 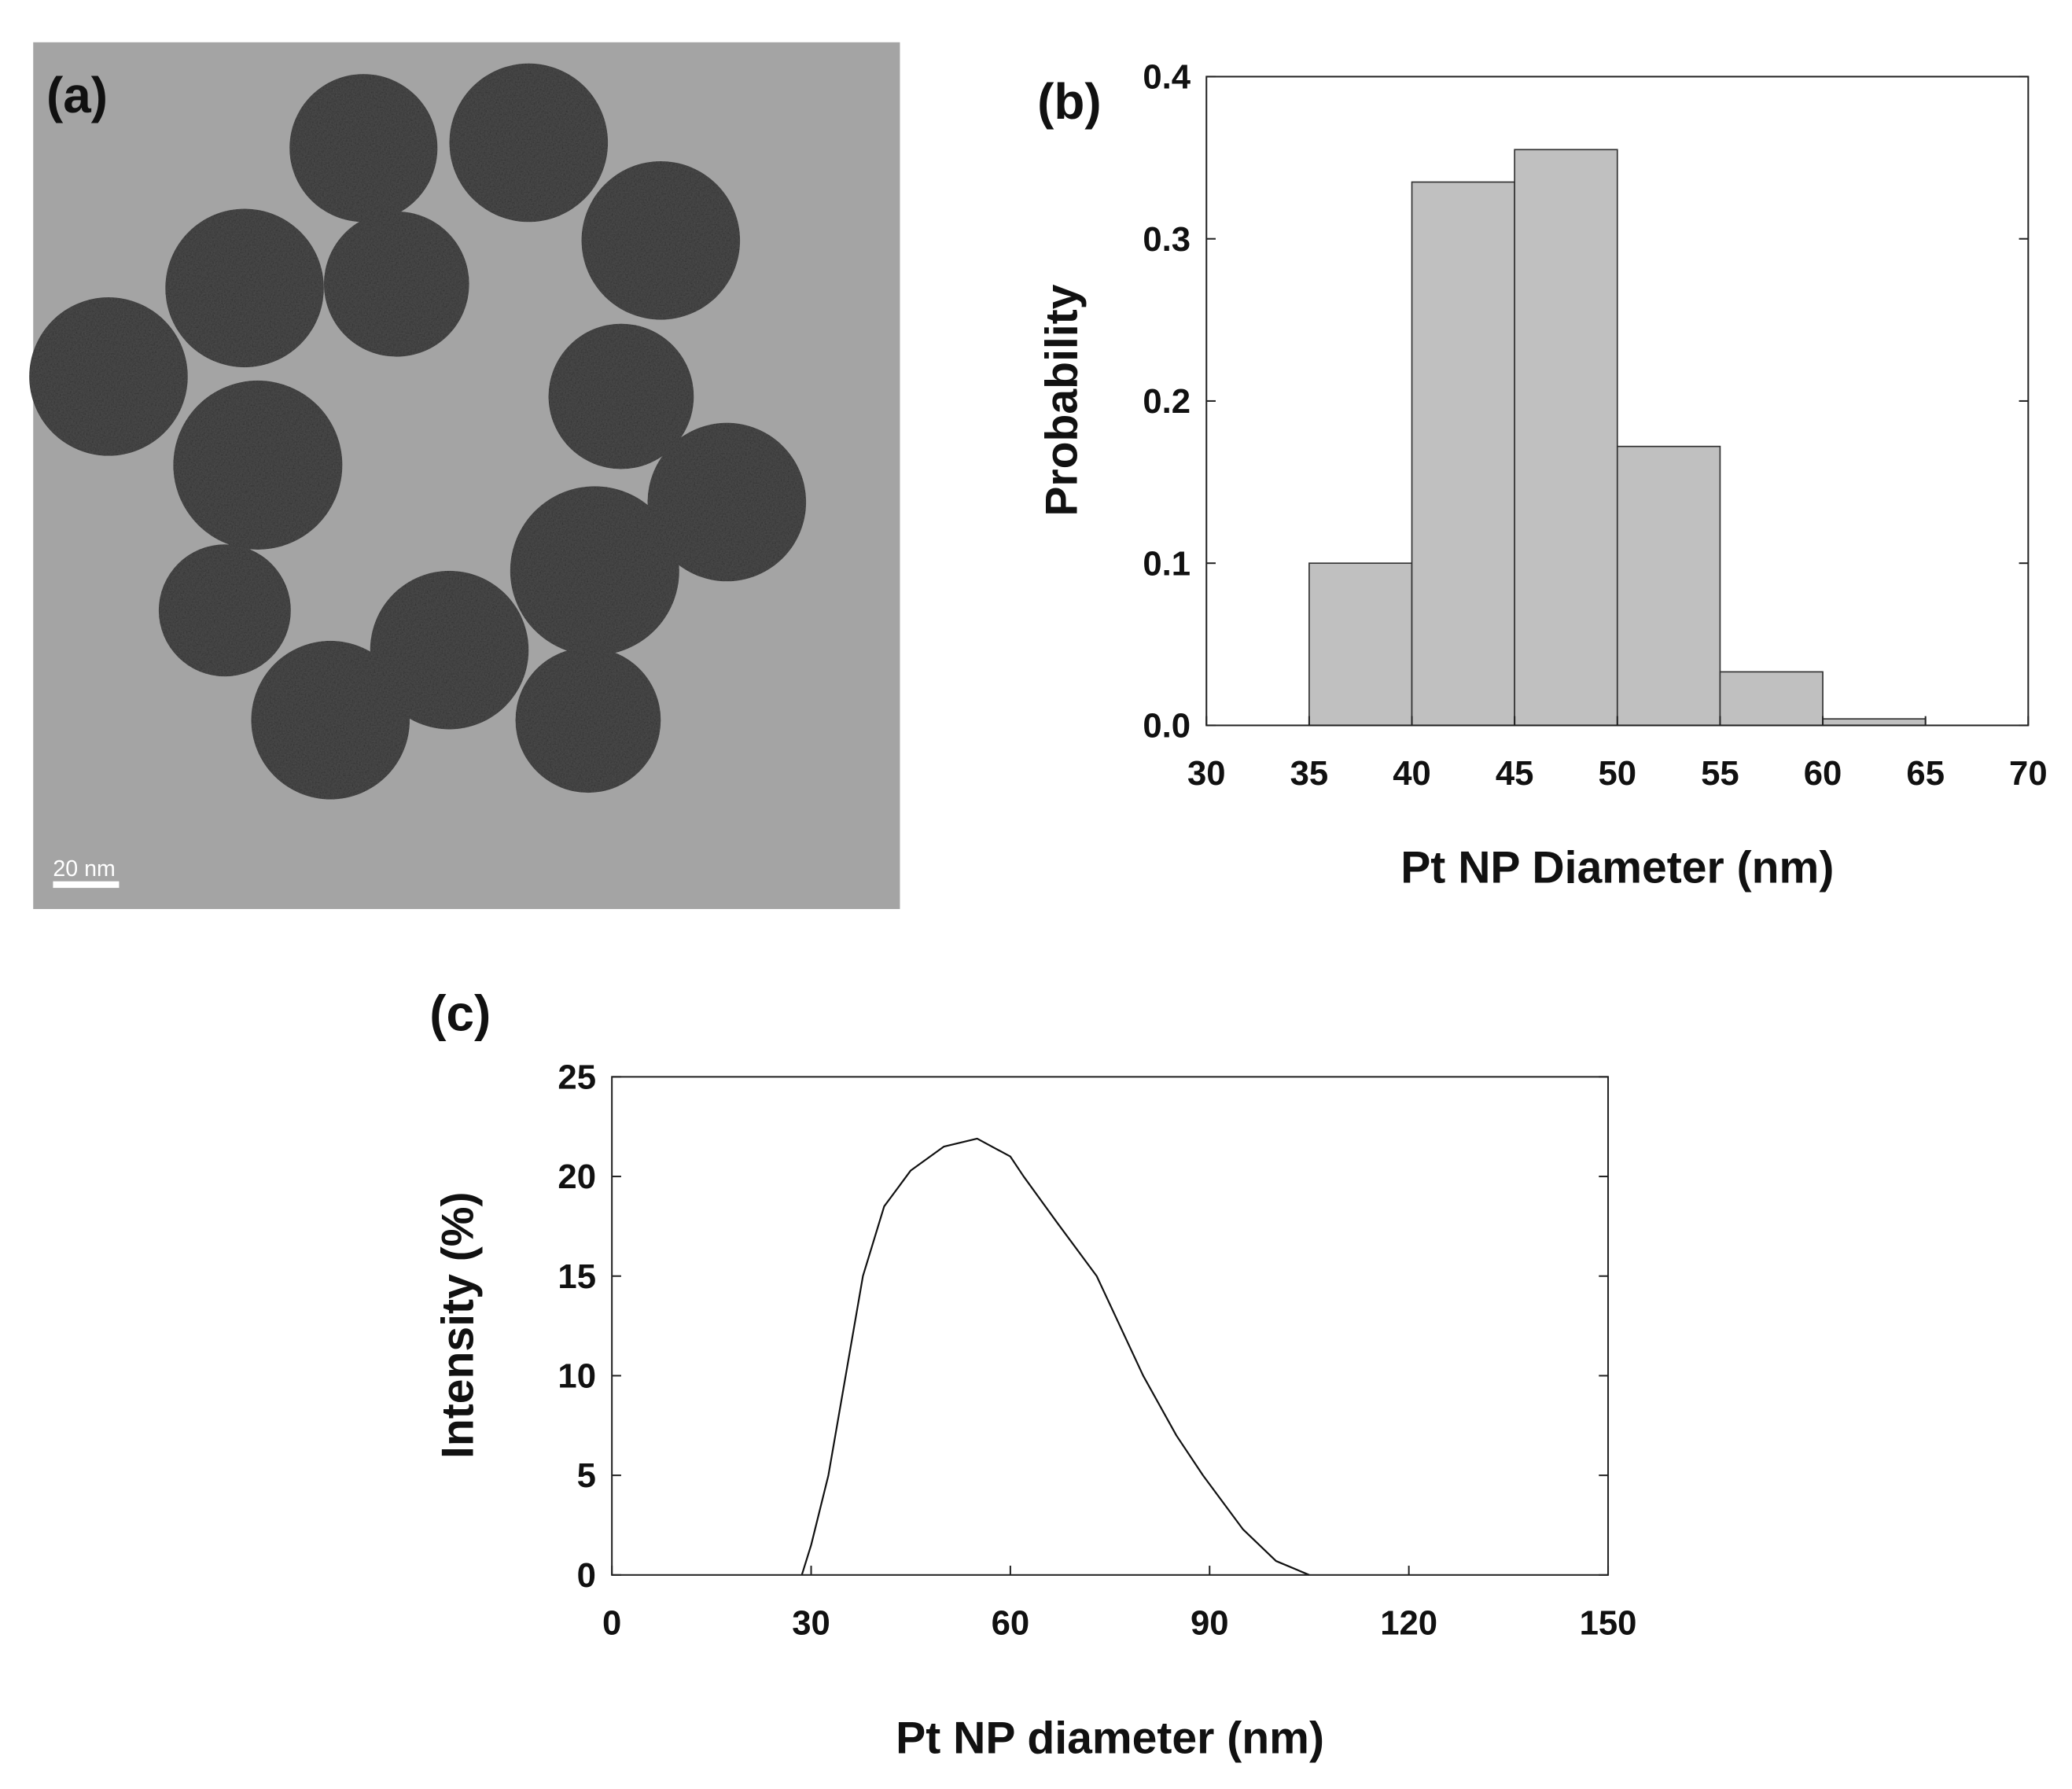 What do you see at coordinates (1925, 773) in the screenshot?
I see `x-tick-label: 65` at bounding box center [1925, 773].